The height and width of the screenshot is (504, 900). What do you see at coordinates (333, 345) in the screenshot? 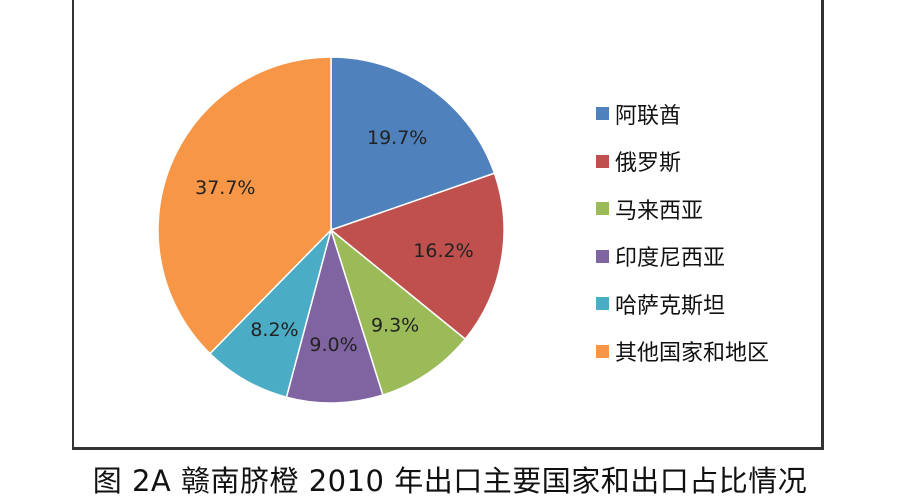
I see `slice-value-label-3: 9.0%` at bounding box center [333, 345].